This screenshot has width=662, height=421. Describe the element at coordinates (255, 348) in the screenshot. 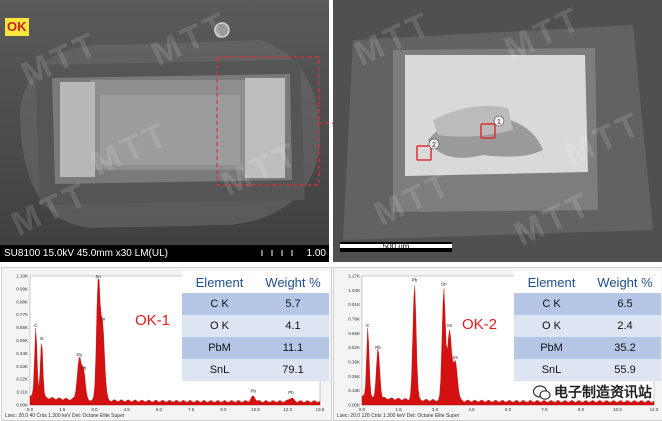

I see `table-1-row: PbM 11.1` at that location.